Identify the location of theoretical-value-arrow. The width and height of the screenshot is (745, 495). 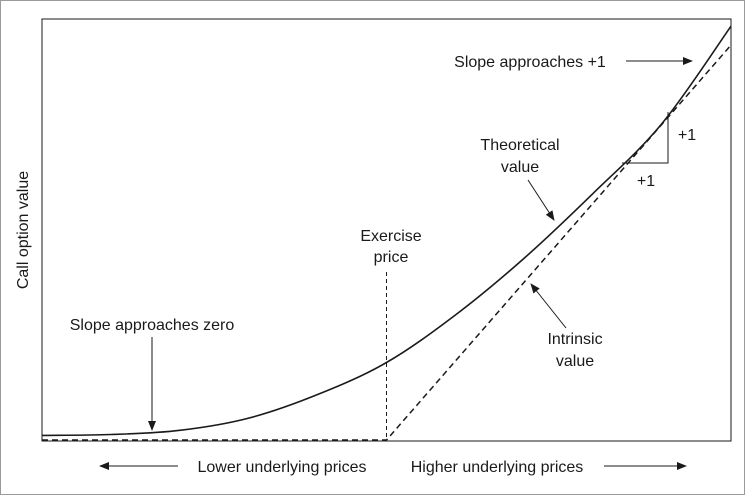
(541, 200).